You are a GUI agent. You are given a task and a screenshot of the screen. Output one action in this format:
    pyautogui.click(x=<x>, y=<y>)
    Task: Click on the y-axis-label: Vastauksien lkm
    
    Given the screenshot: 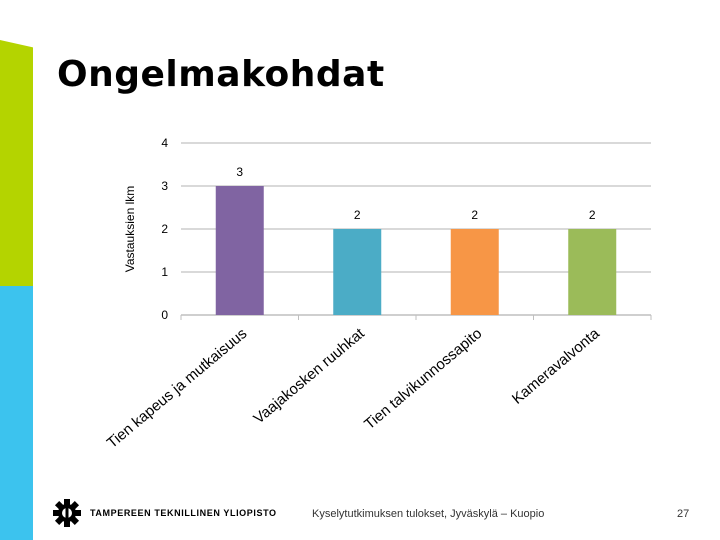 What is the action you would take?
    pyautogui.click(x=130, y=229)
    